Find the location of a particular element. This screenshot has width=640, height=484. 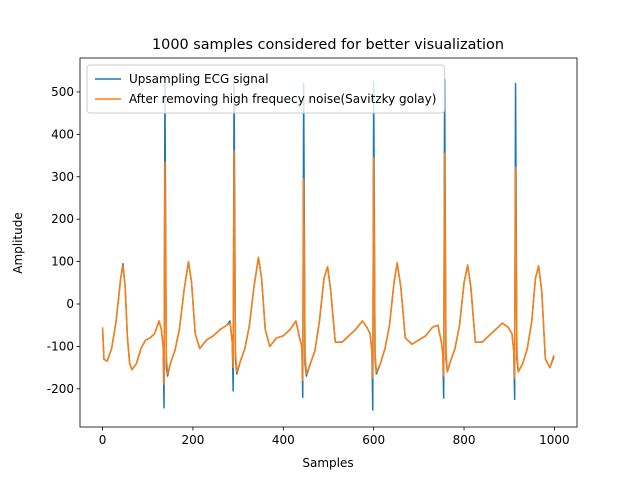

legend-box is located at coordinates (265, 89).